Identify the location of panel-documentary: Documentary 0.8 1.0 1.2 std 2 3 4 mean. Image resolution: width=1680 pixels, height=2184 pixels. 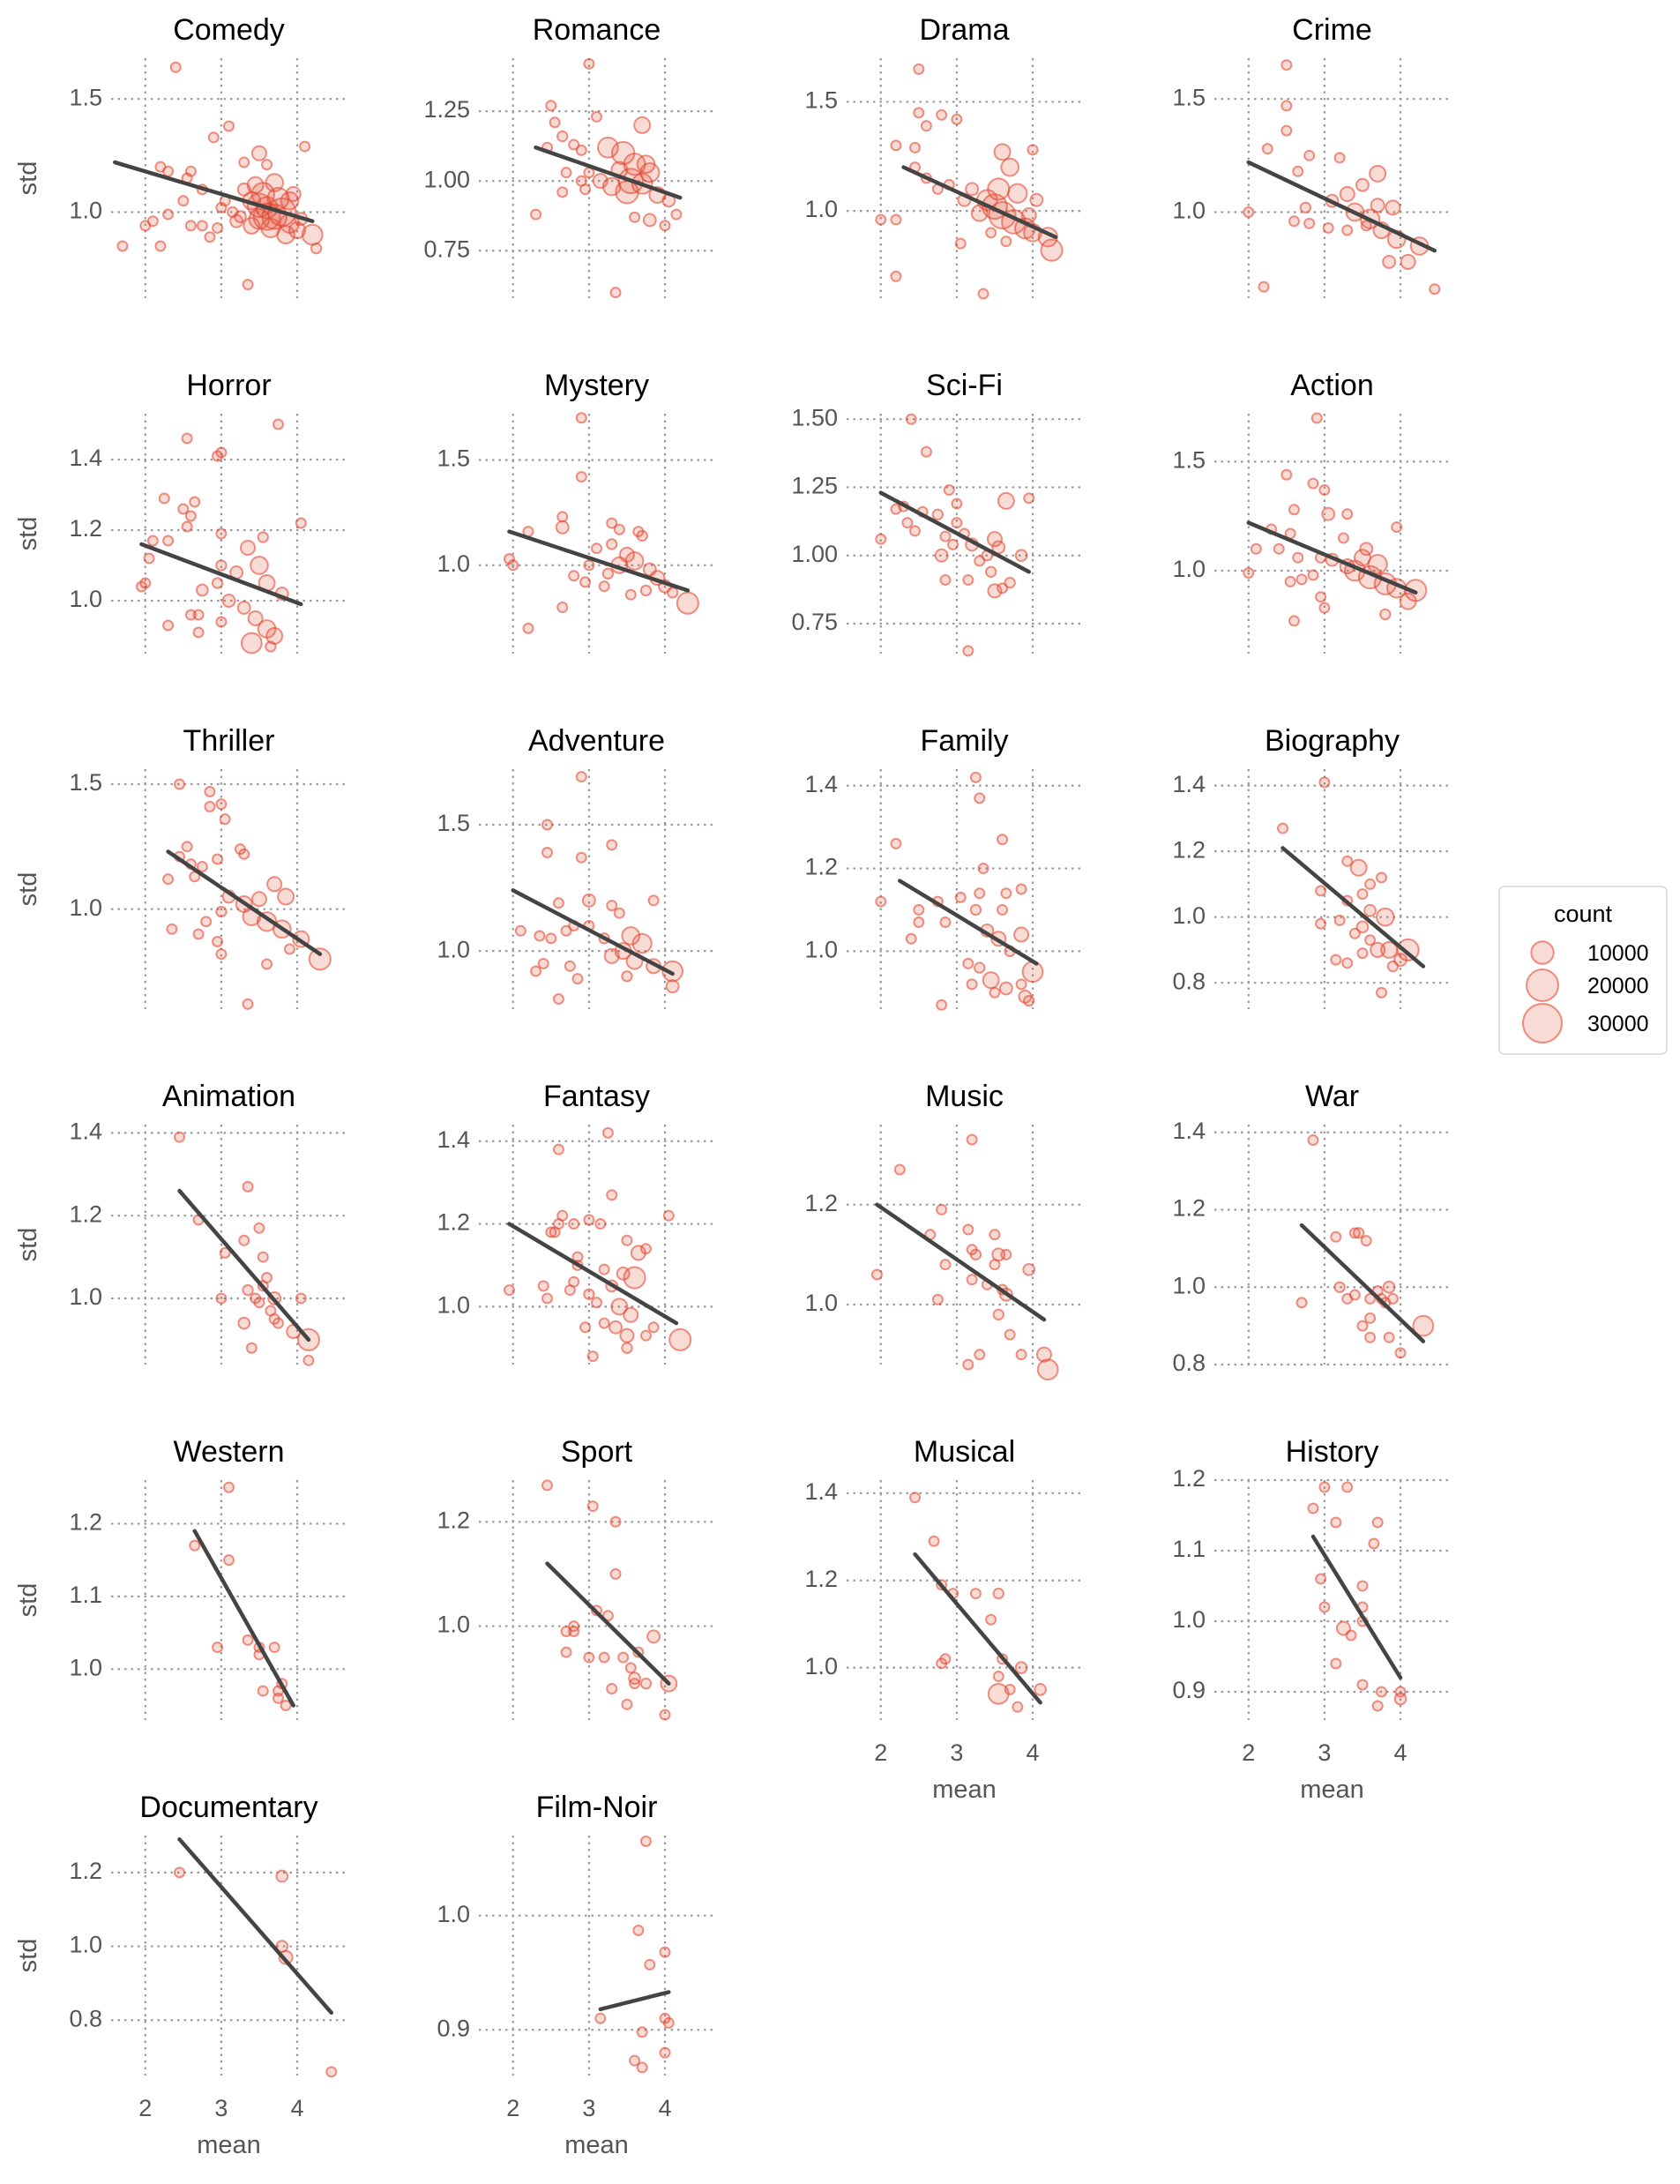
(180, 1975).